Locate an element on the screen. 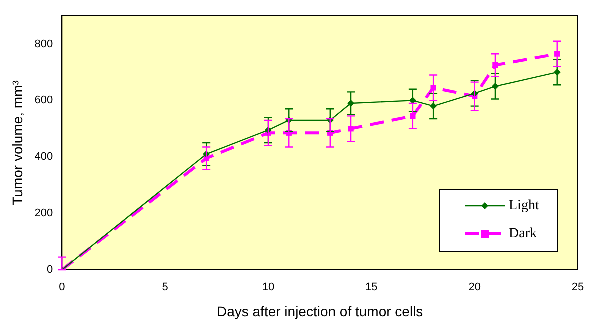 Image resolution: width=600 pixels, height=329 pixels. x-tick-label: 5 is located at coordinates (165, 288).